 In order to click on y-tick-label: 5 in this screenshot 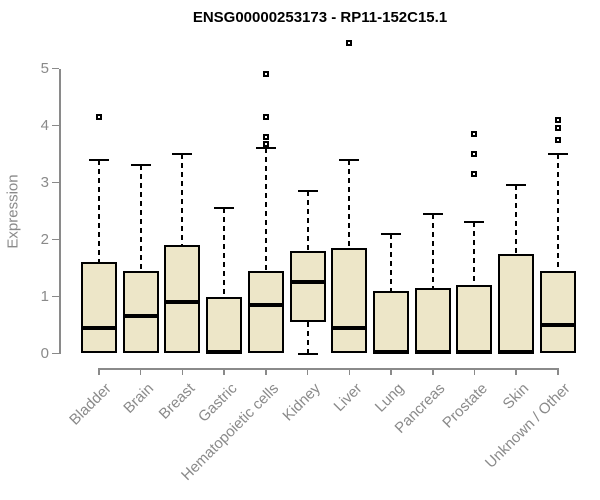, I will do `click(44, 68)`.